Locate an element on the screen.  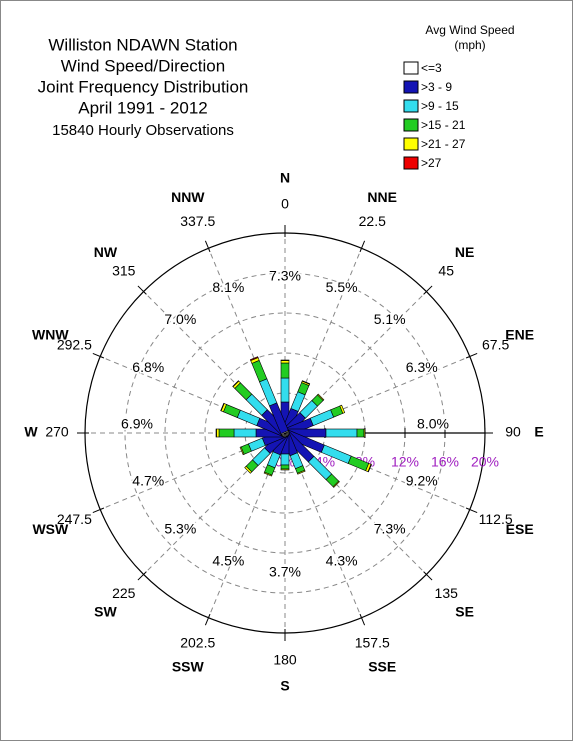
direction-percent: 6.8% is located at coordinates (148, 367).